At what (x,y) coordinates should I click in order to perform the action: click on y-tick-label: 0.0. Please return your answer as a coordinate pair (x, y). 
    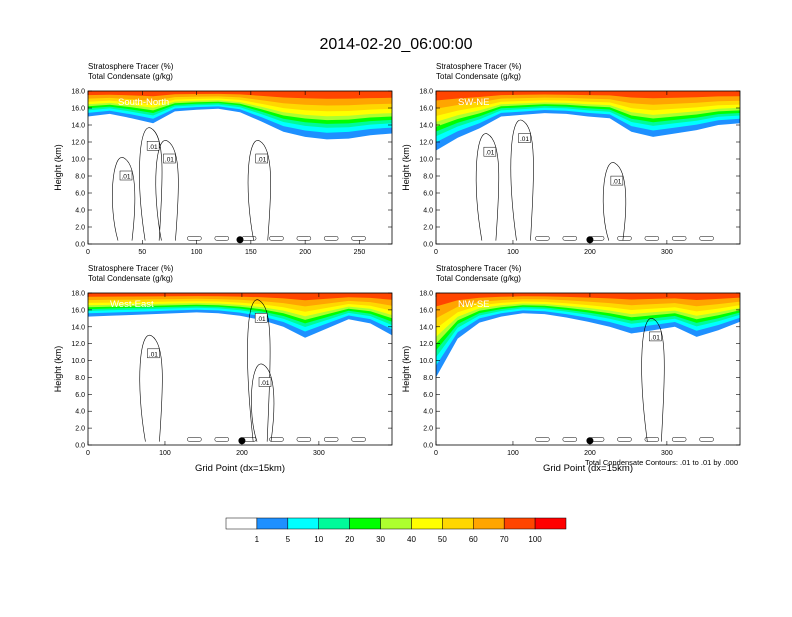
    Looking at the image, I should click on (80, 245).